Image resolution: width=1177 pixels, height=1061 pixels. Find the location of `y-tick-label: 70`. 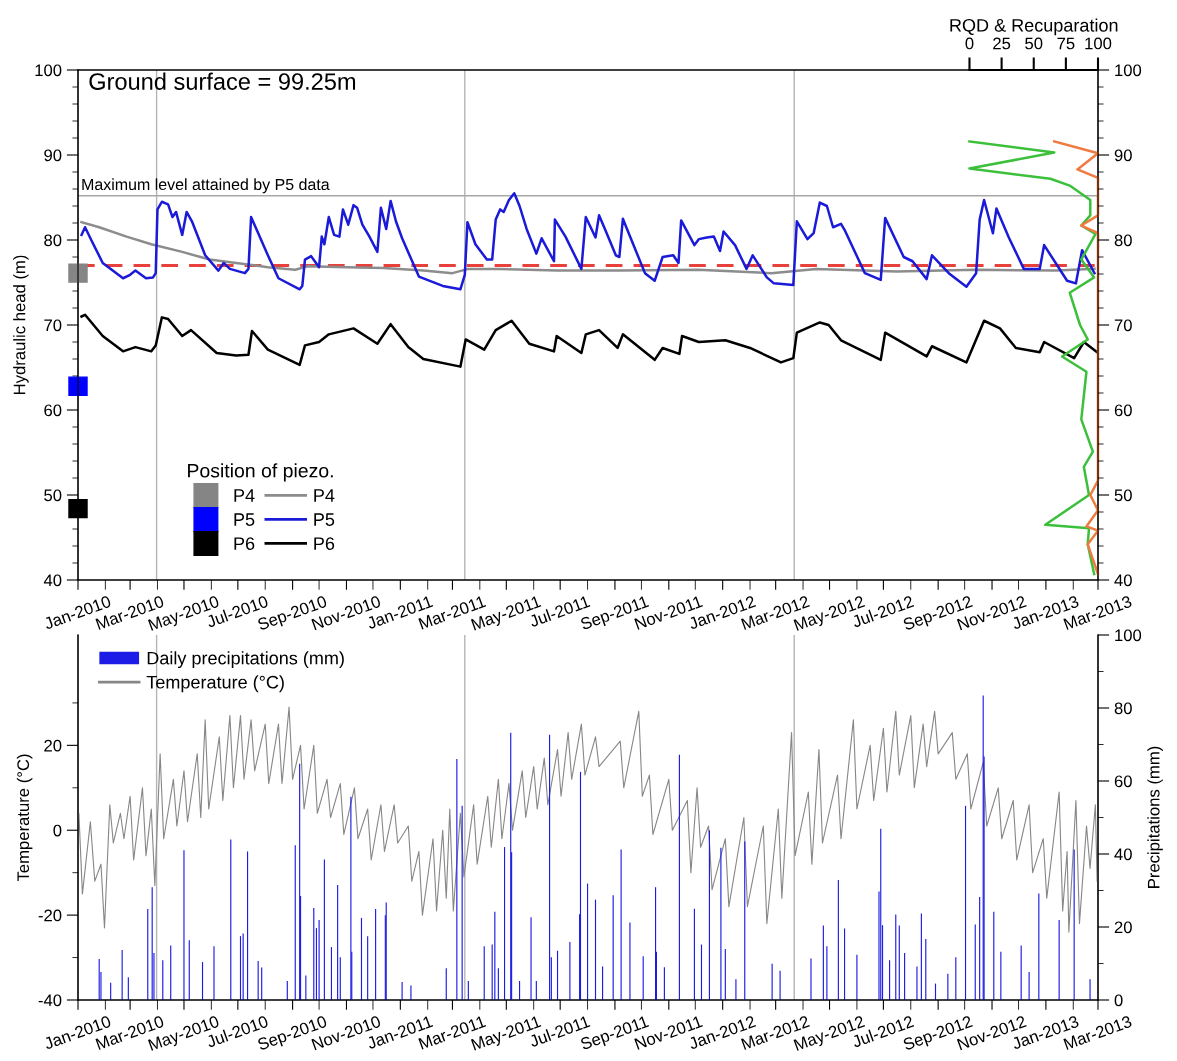

y-tick-label: 70 is located at coordinates (53, 325).